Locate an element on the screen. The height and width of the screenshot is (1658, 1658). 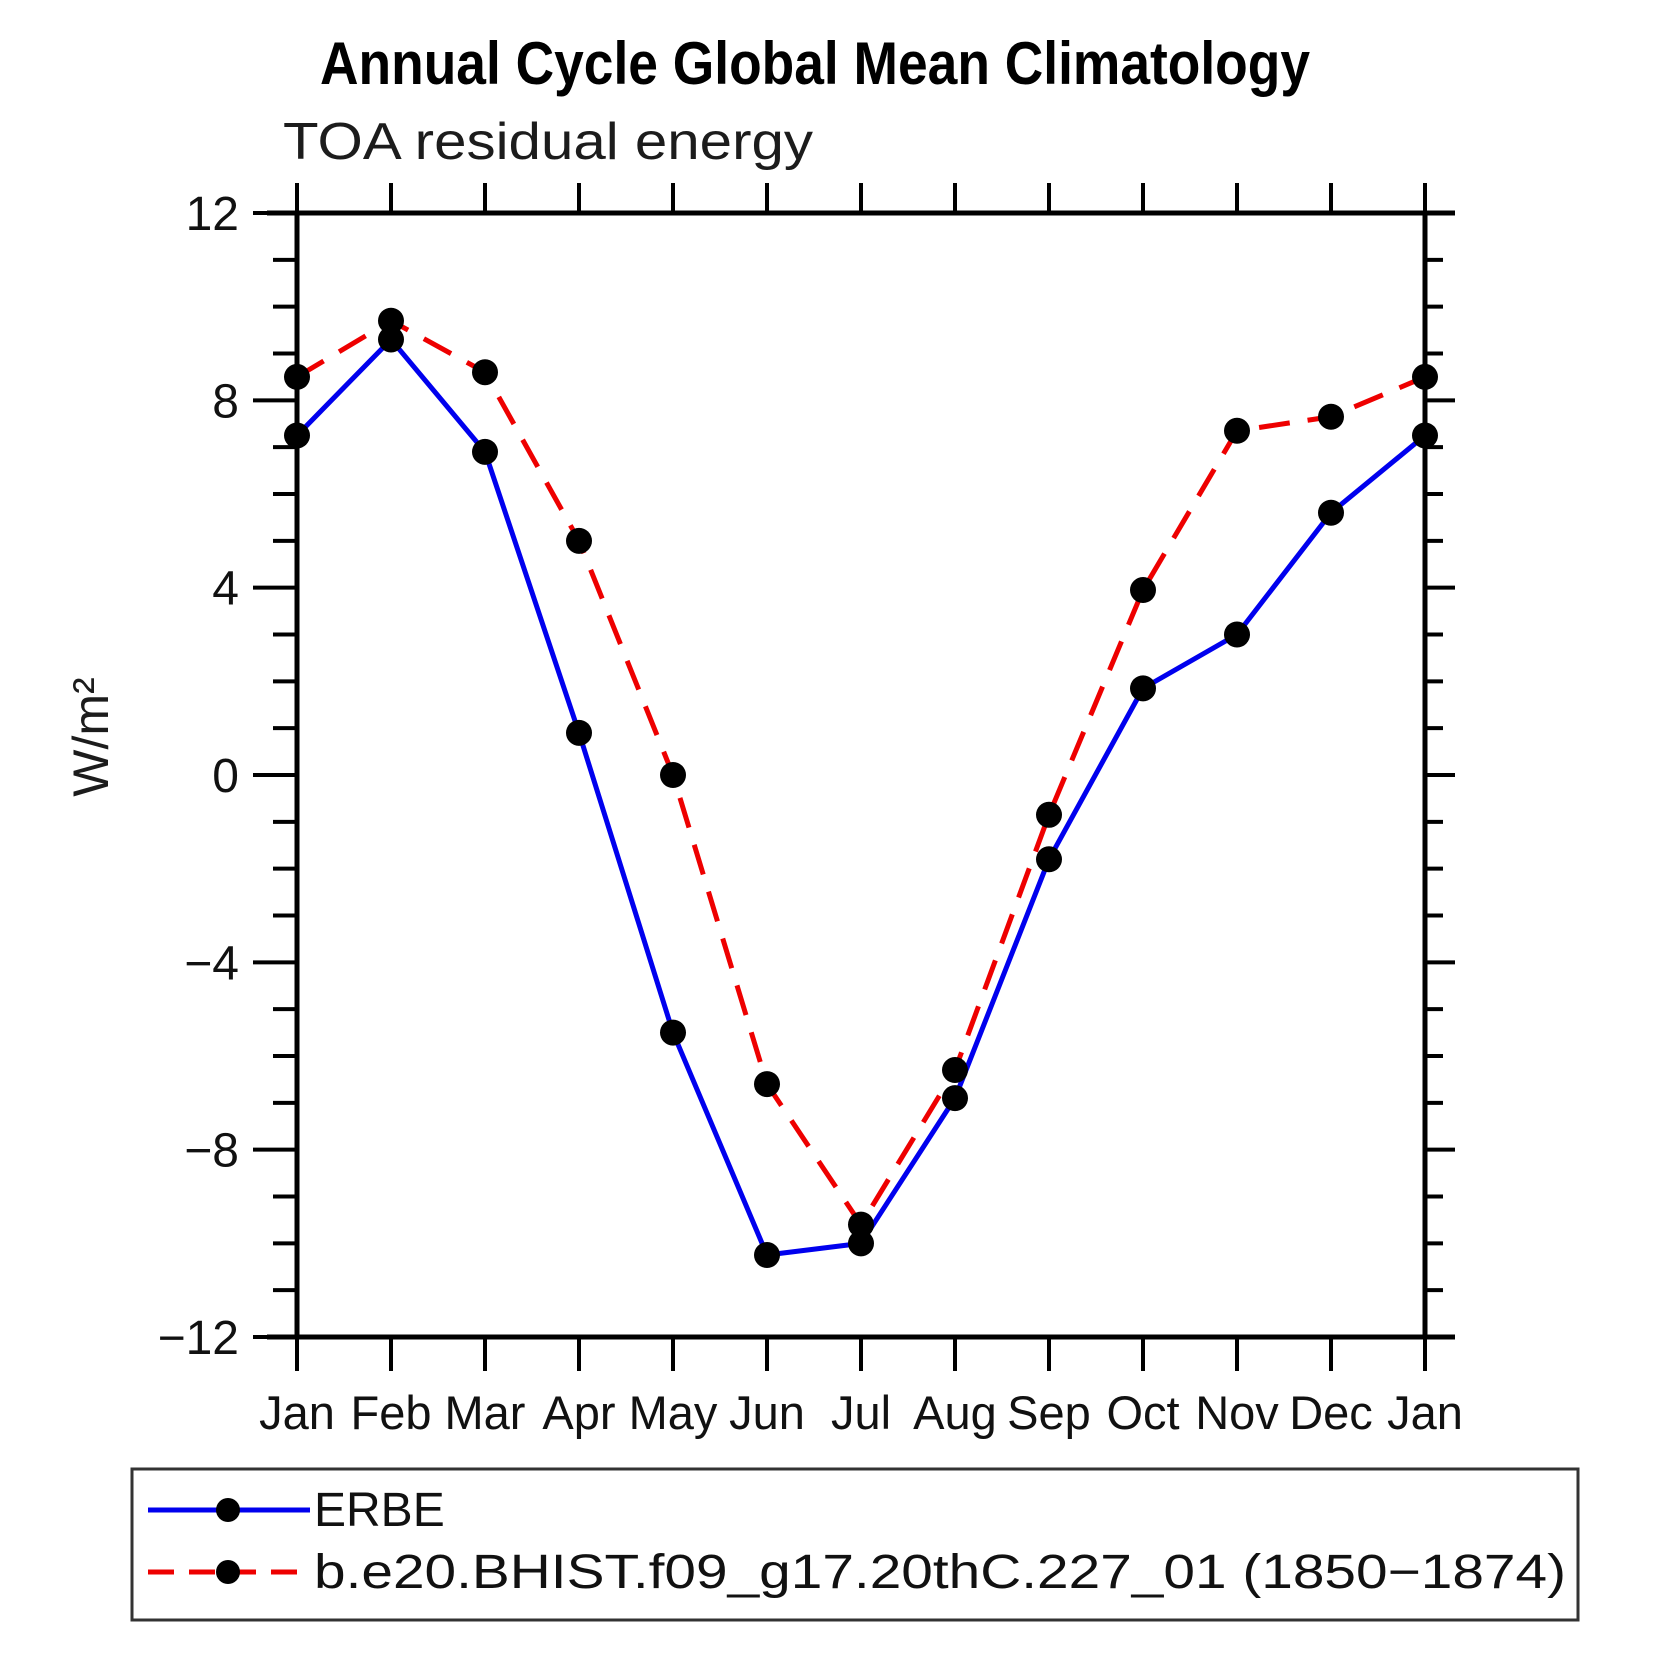
x-tick-label: Aug is located at coordinates (955, 1412).